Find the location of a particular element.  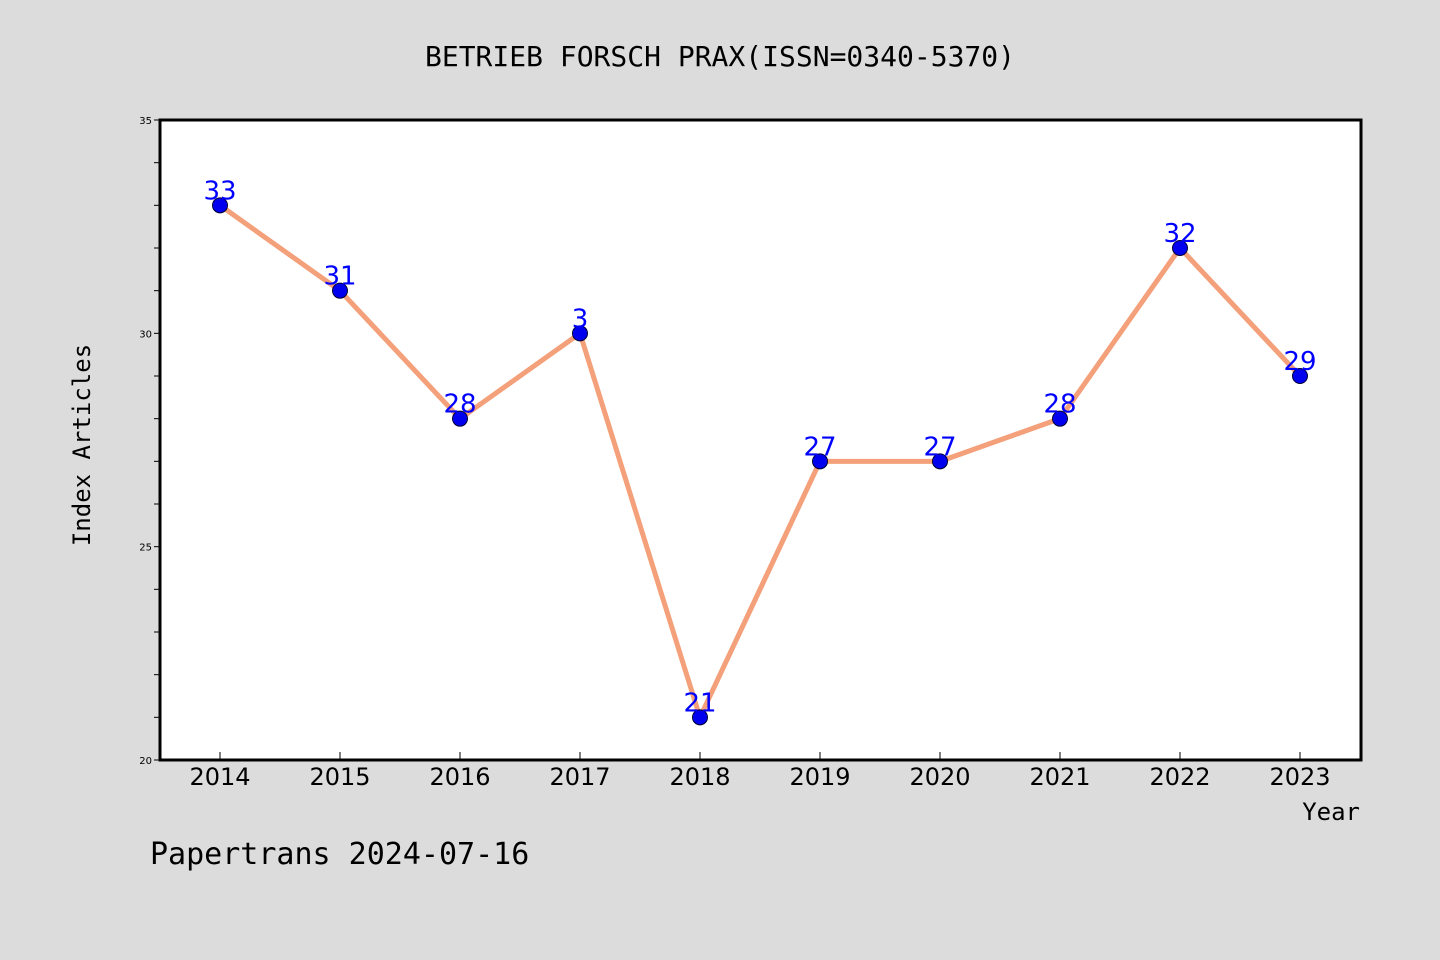

x-tick-label: 2019 is located at coordinates (819, 777).